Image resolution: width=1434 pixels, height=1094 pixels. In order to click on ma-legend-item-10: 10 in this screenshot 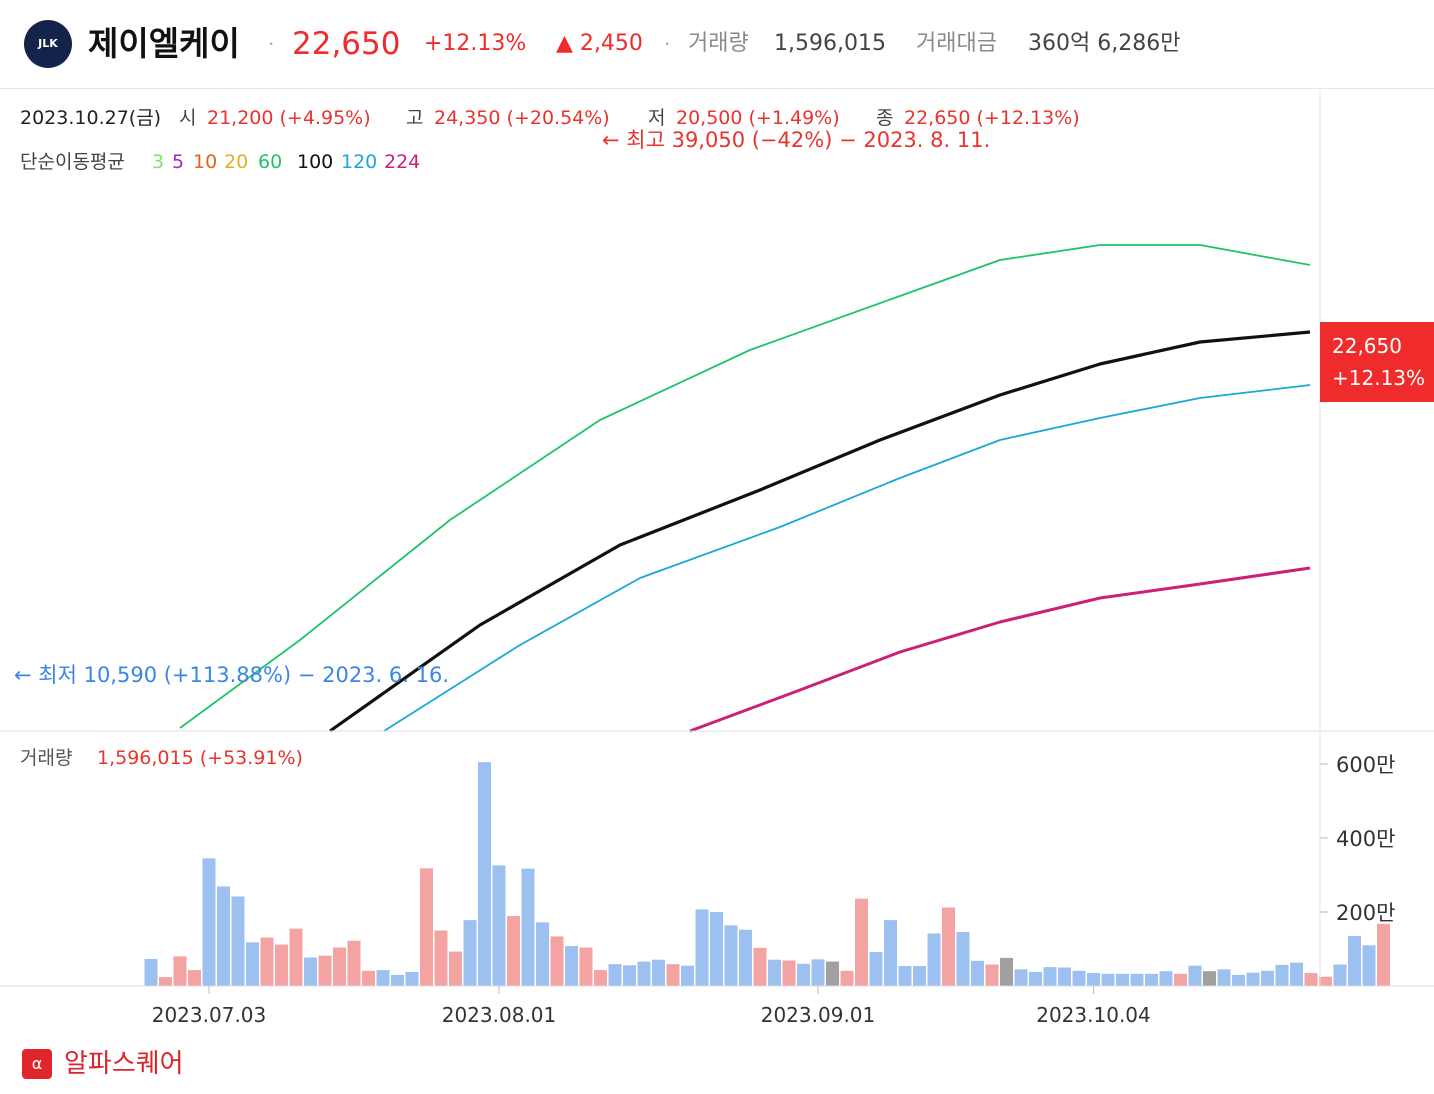, I will do `click(205, 162)`.